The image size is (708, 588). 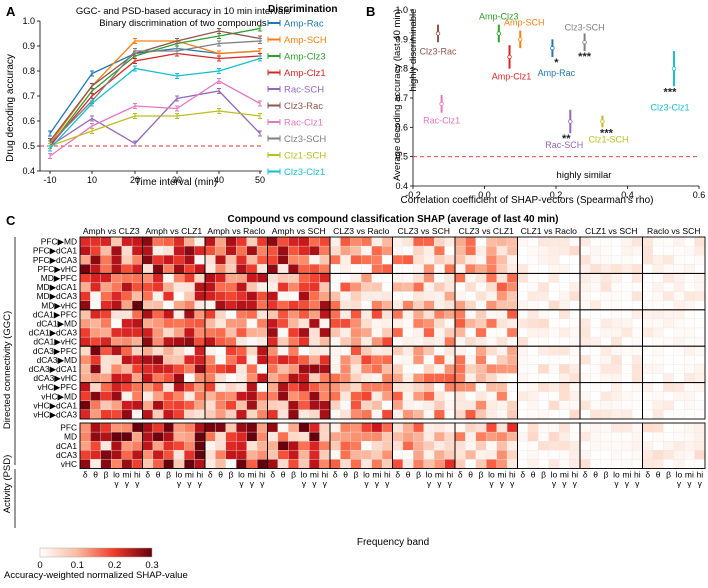 I want to click on feature-label-5: MD▶dCA1, so click(x=57, y=287).